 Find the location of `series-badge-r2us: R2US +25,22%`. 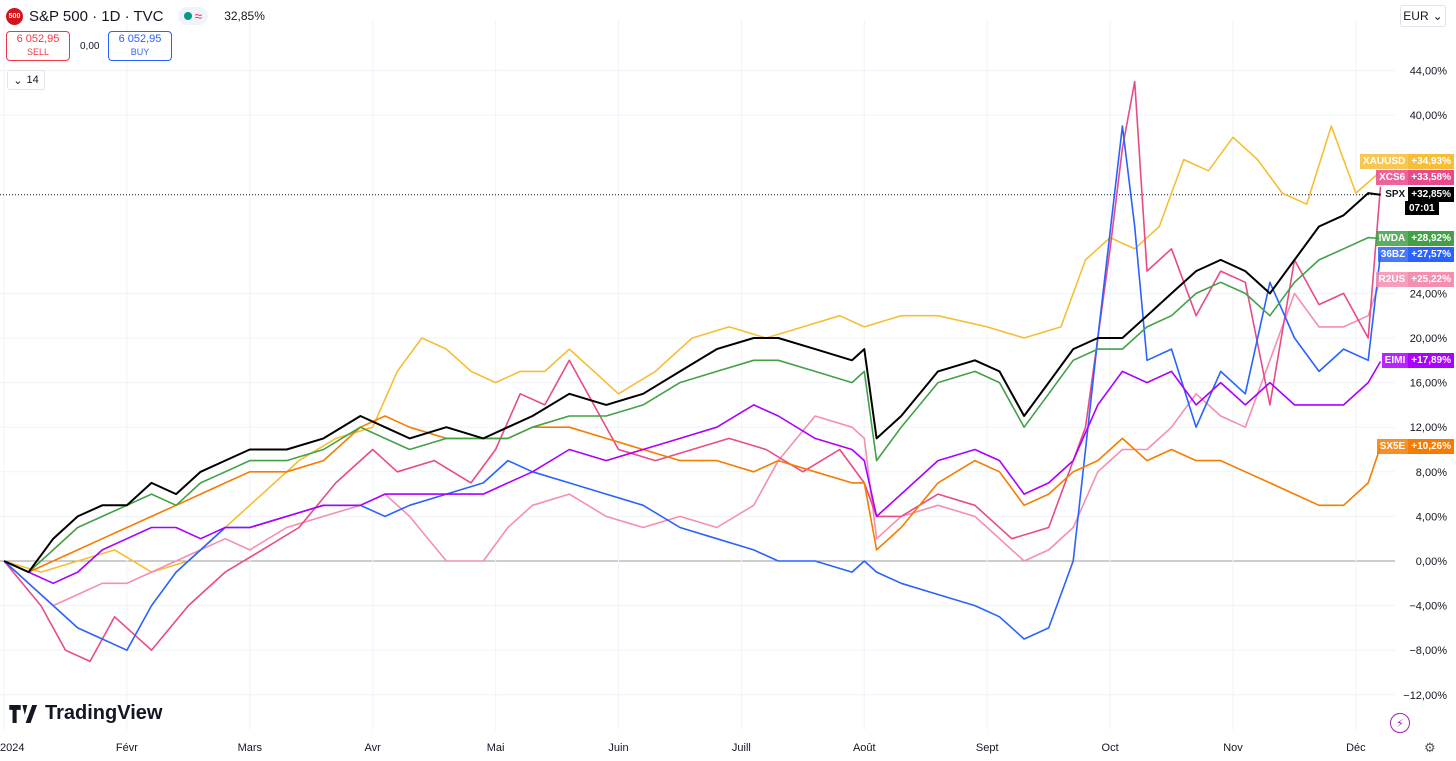

series-badge-r2us: R2US +25,22% is located at coordinates (1414, 279).